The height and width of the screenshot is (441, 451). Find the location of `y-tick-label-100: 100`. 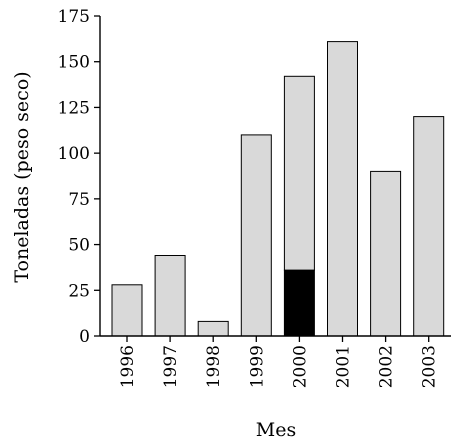

y-tick-label-100: 100 is located at coordinates (74, 154).